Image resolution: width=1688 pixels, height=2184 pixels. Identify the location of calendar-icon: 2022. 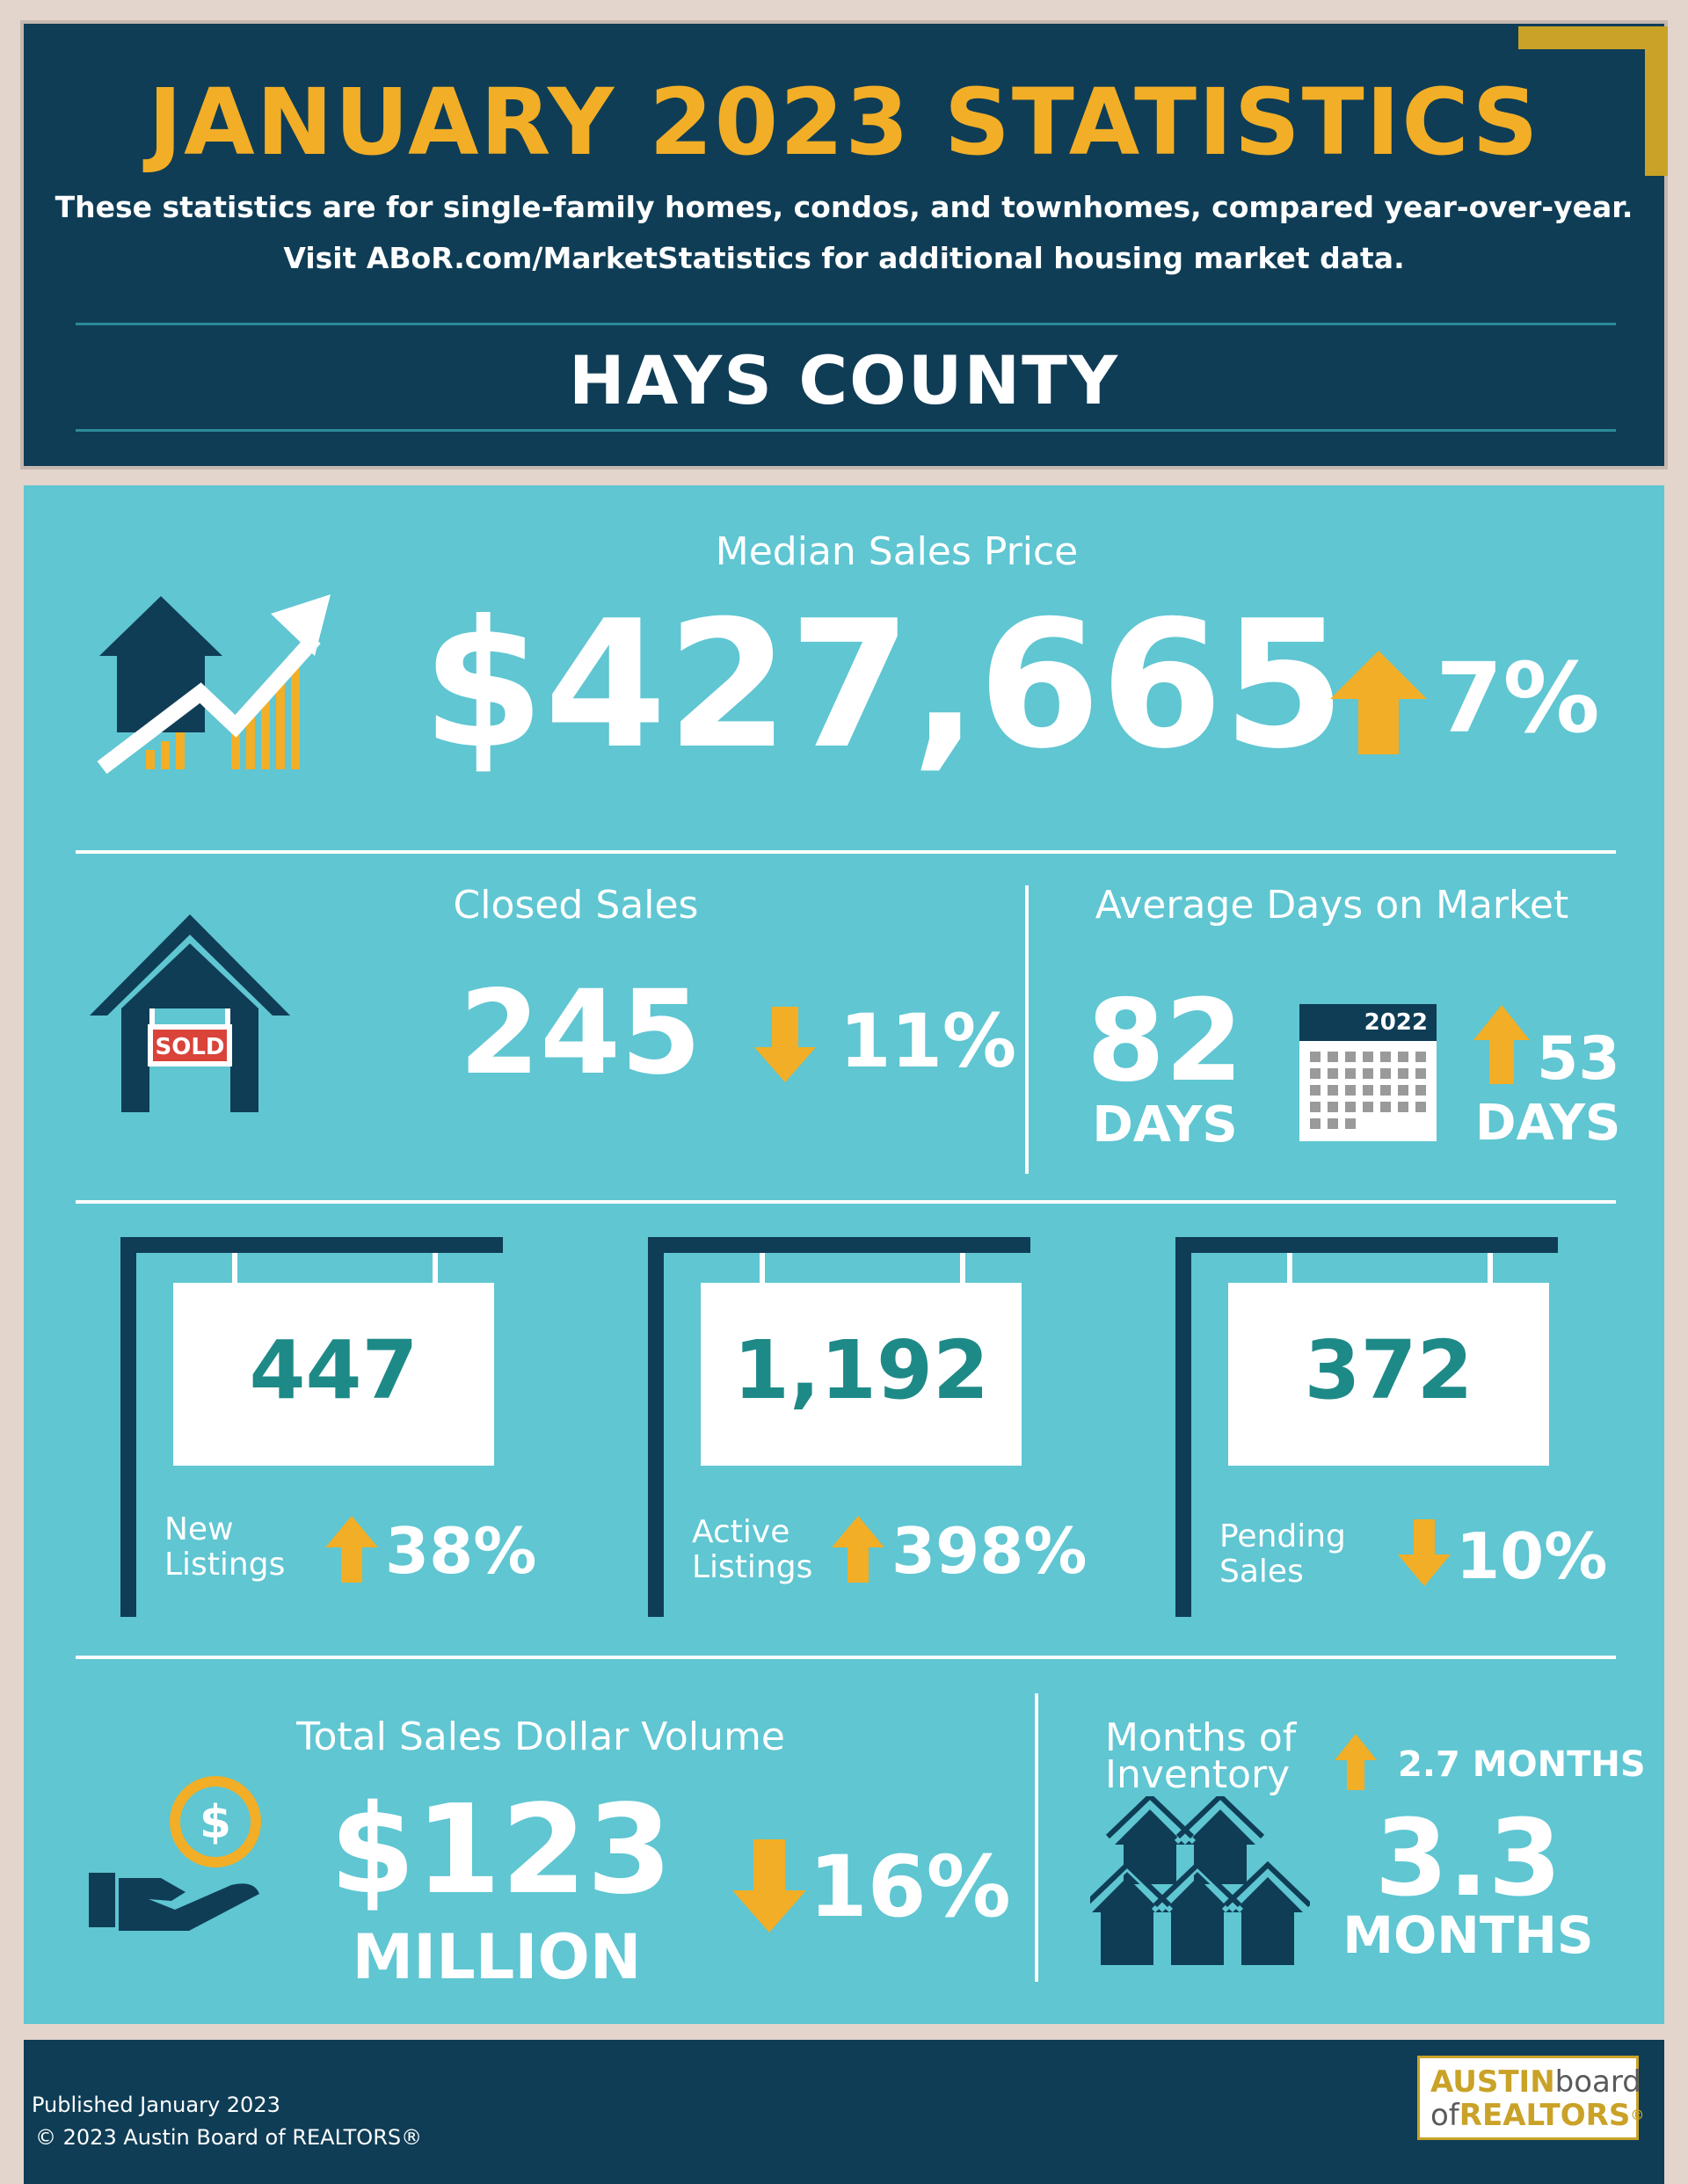
(1368, 1072).